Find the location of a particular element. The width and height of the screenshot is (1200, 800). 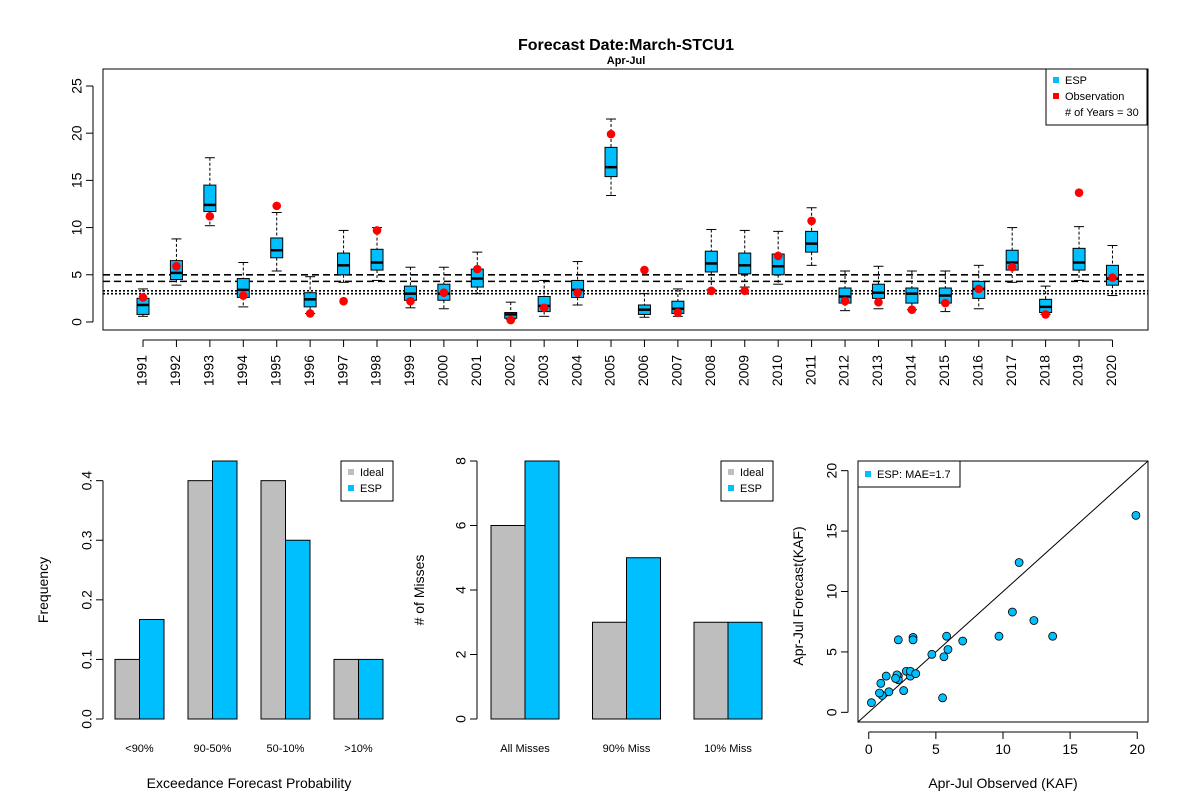

x-tick-label-year: 2014 is located at coordinates (911, 370).